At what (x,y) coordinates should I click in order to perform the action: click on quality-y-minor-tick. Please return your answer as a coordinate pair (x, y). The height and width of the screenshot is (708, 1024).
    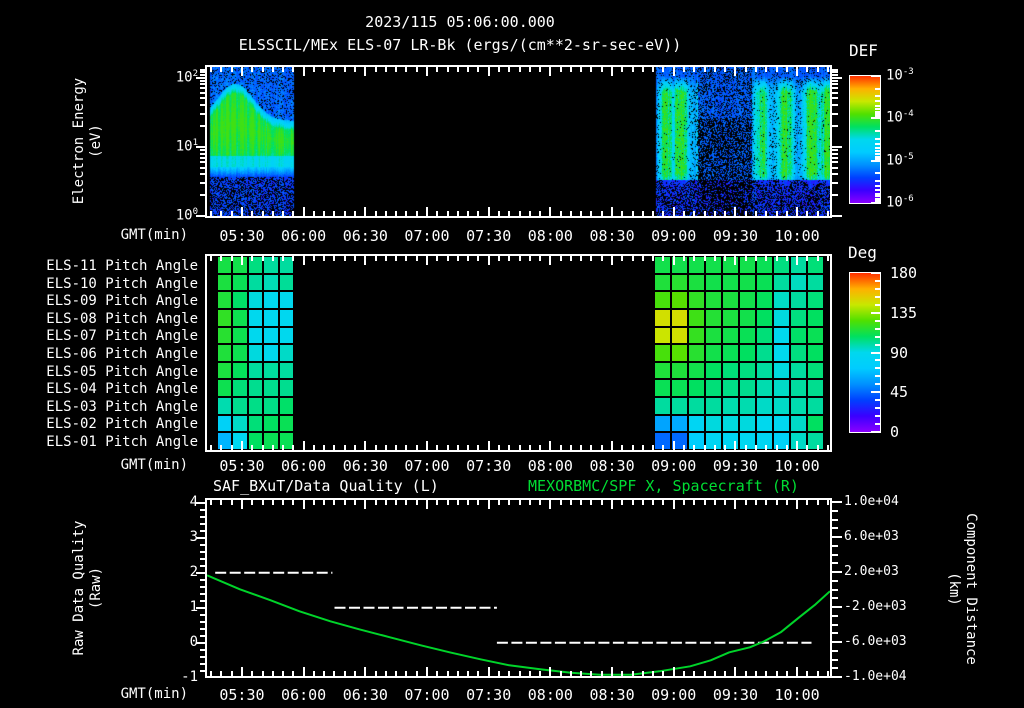
    Looking at the image, I should click on (203, 600).